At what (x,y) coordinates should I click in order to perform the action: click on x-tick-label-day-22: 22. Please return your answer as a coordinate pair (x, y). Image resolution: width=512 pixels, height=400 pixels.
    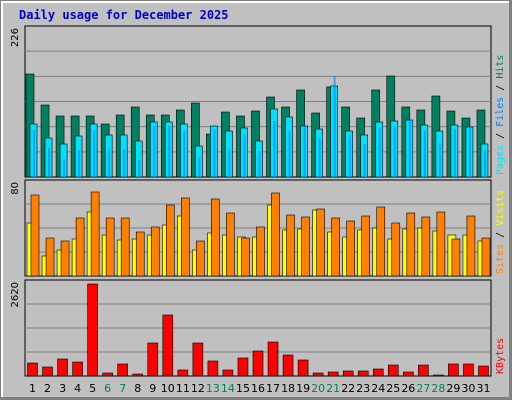
    Looking at the image, I should click on (348, 388).